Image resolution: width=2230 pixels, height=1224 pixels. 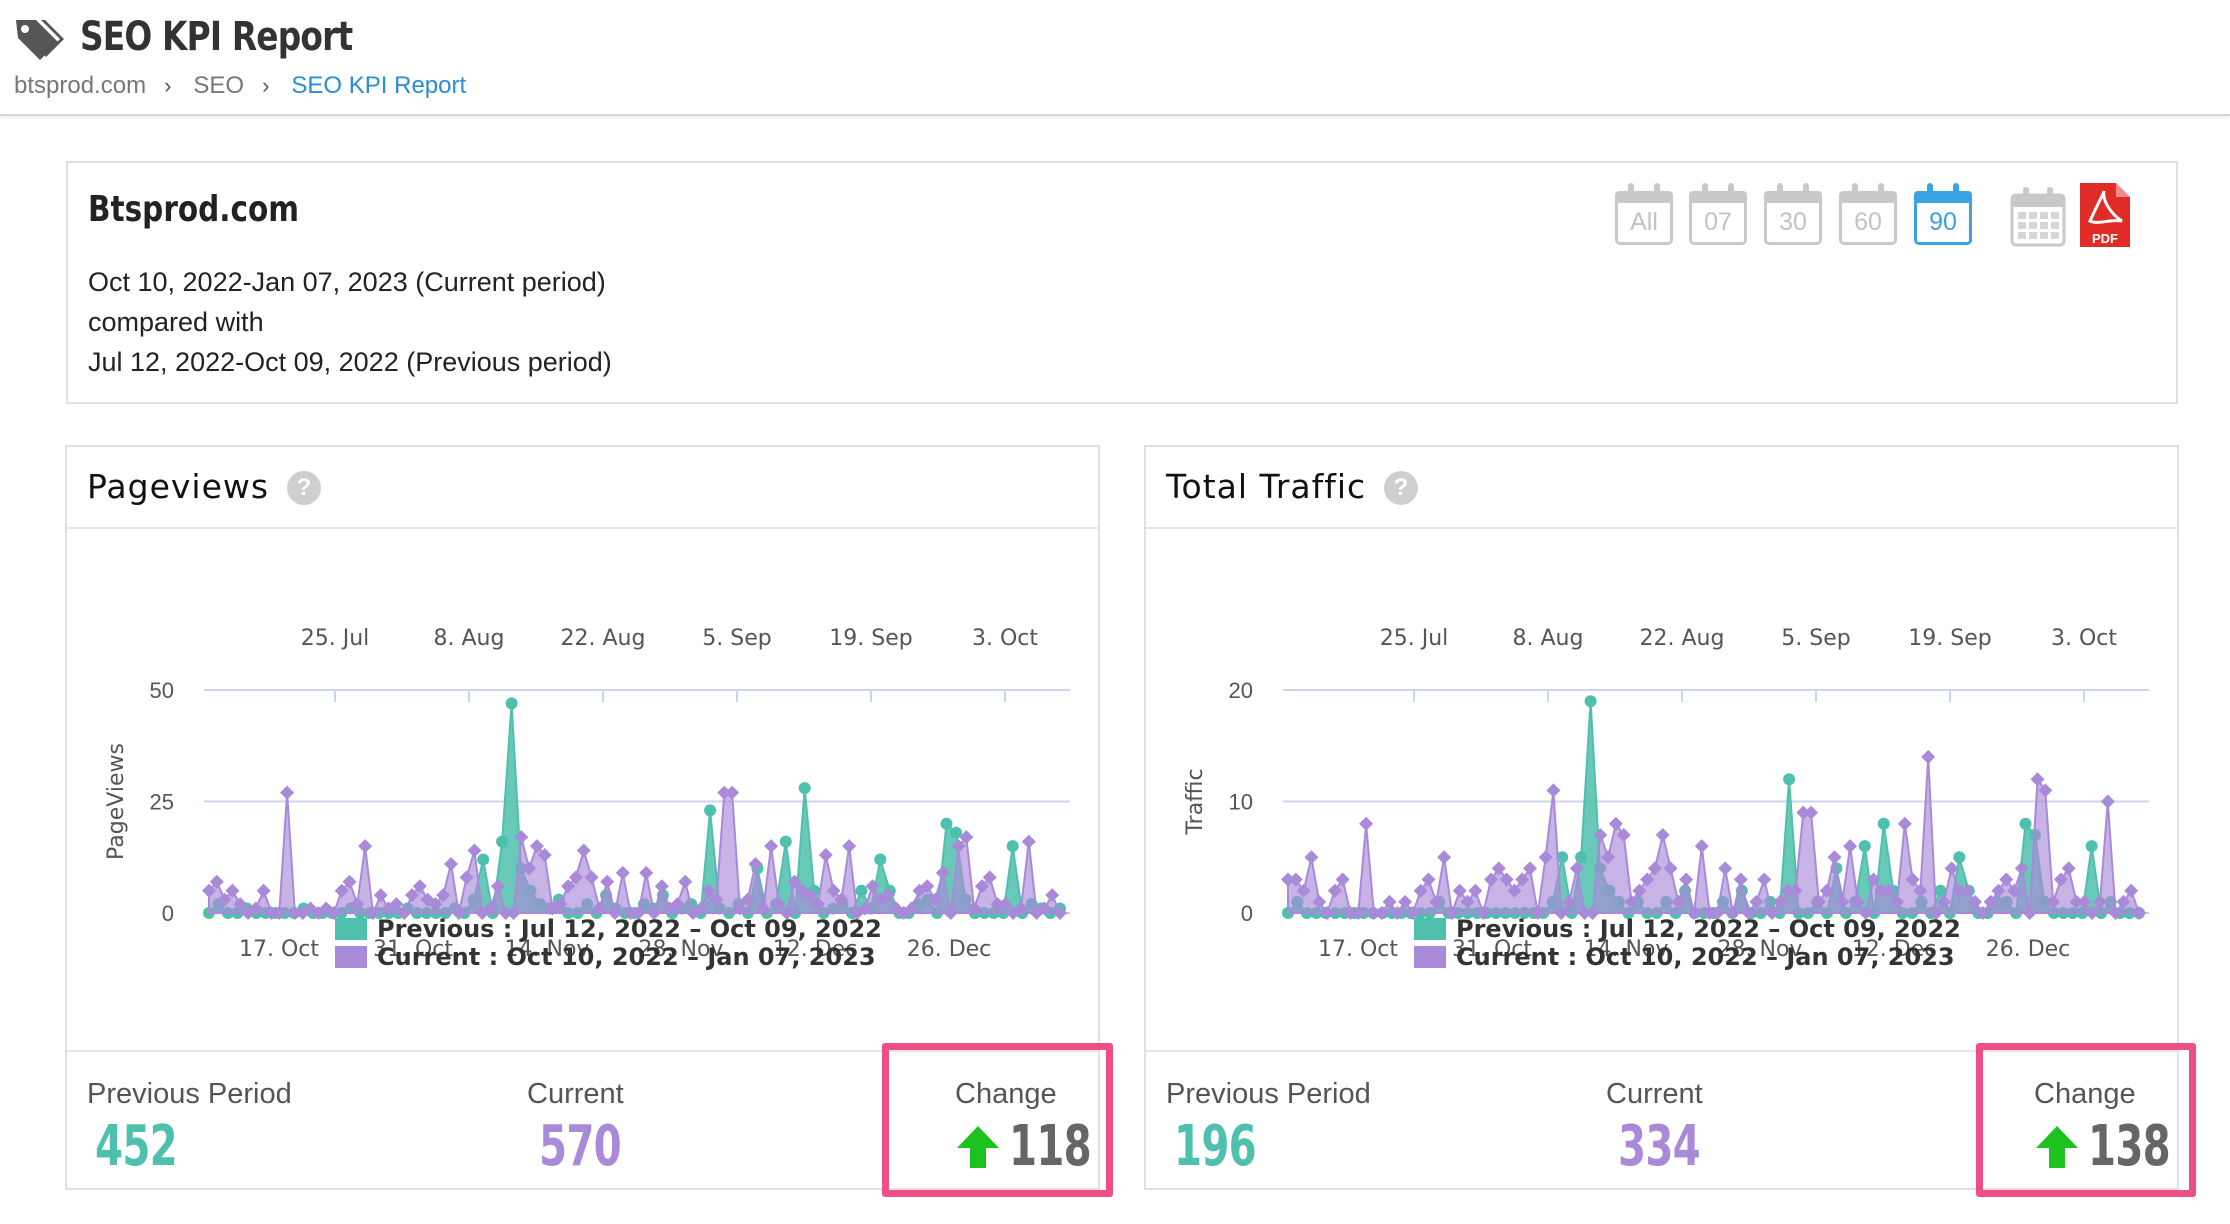 What do you see at coordinates (978, 1147) in the screenshot?
I see `arrow-up-icon` at bounding box center [978, 1147].